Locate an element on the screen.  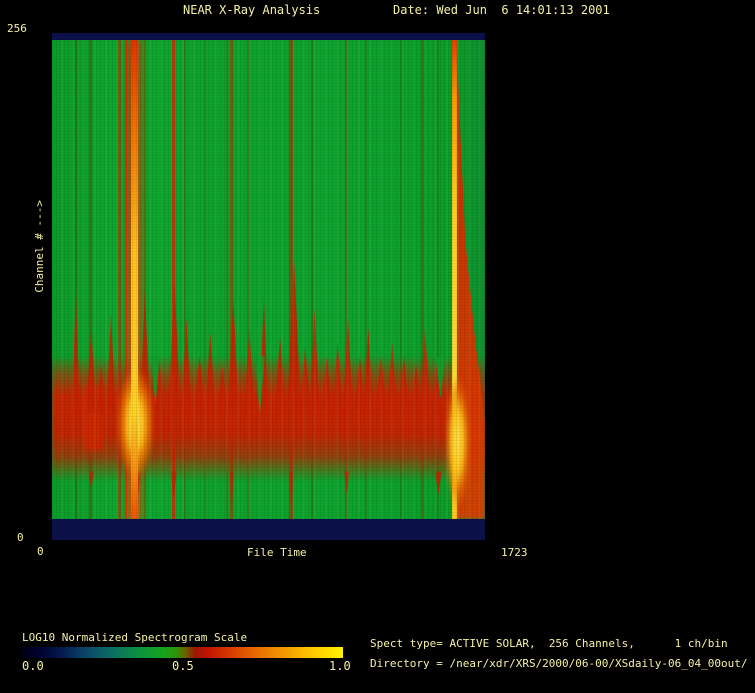
x-axis-max-label: 1723 is located at coordinates (514, 552).